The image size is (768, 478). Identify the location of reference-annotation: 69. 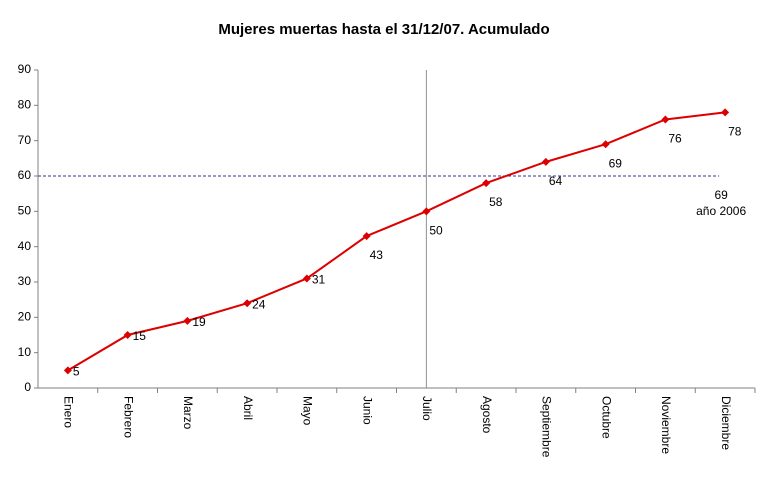
(721, 195).